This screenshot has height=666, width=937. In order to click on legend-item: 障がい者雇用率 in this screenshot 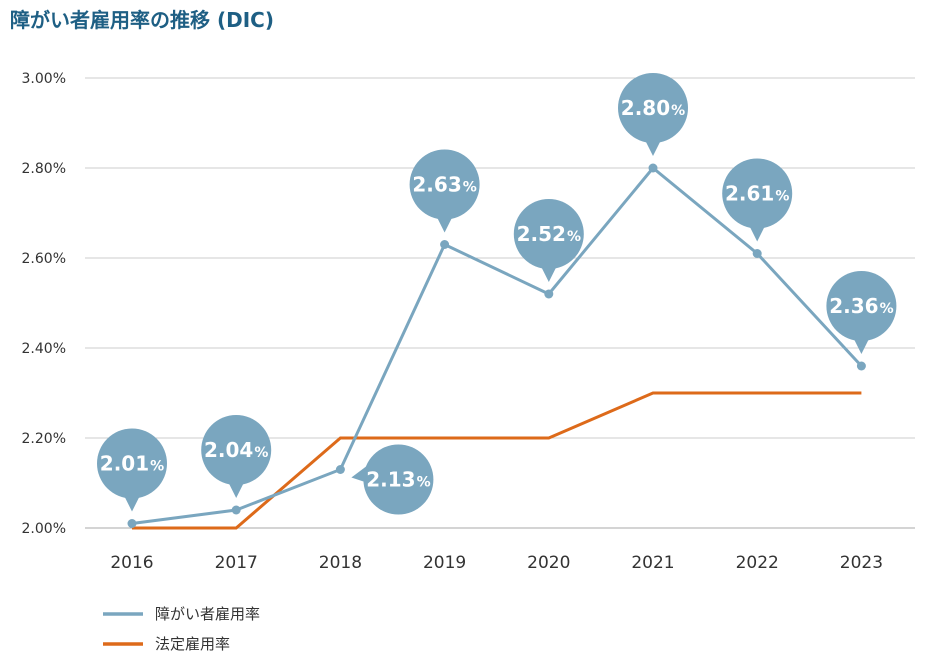, I will do `click(181, 614)`.